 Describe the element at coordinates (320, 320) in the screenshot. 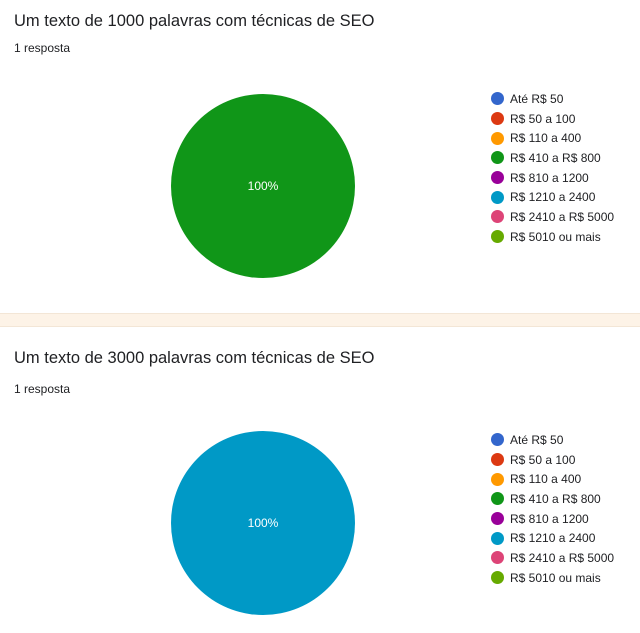

I see `card-separator` at that location.